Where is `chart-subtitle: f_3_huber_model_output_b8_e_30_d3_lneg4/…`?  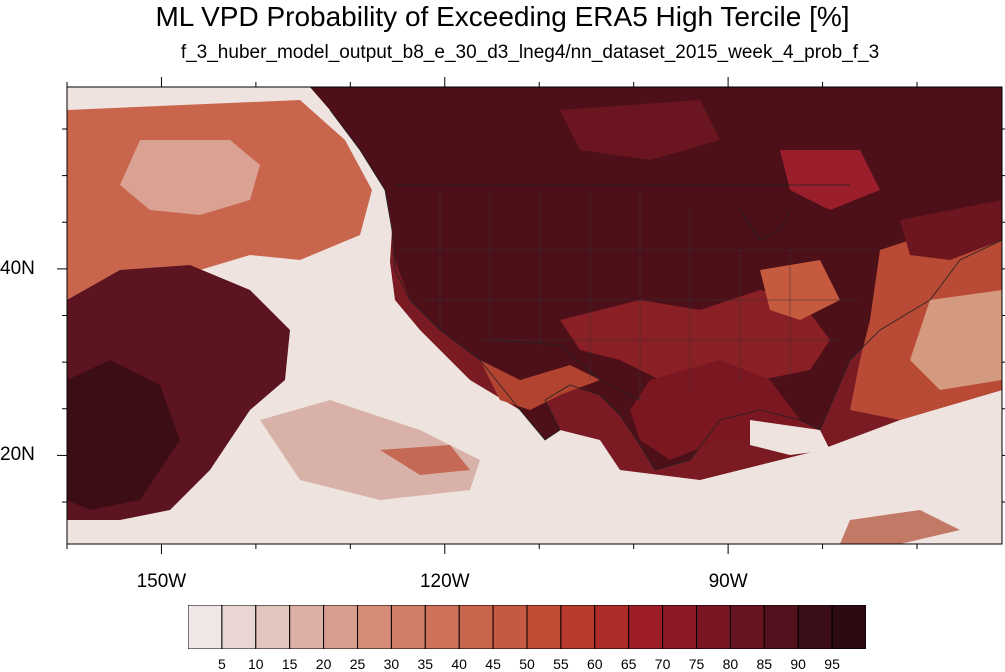 chart-subtitle: f_3_huber_model_output_b8_e_30_d3_lneg4/… is located at coordinates (530, 52).